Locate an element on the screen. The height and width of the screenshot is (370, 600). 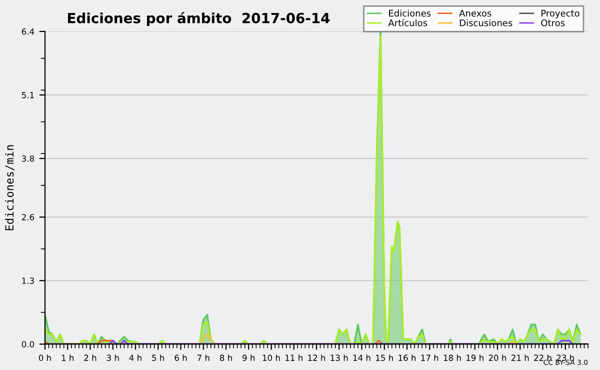
y-tick-label: 5.1 is located at coordinates (28, 95).